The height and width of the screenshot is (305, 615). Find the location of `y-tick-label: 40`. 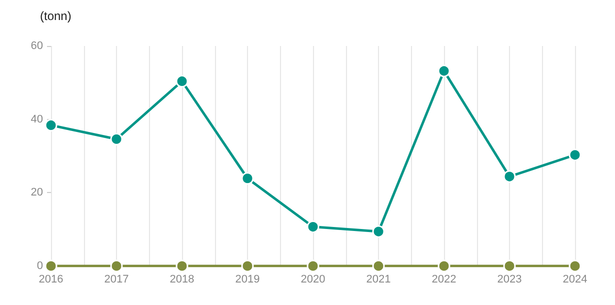

y-tick-label: 40 is located at coordinates (36, 119).